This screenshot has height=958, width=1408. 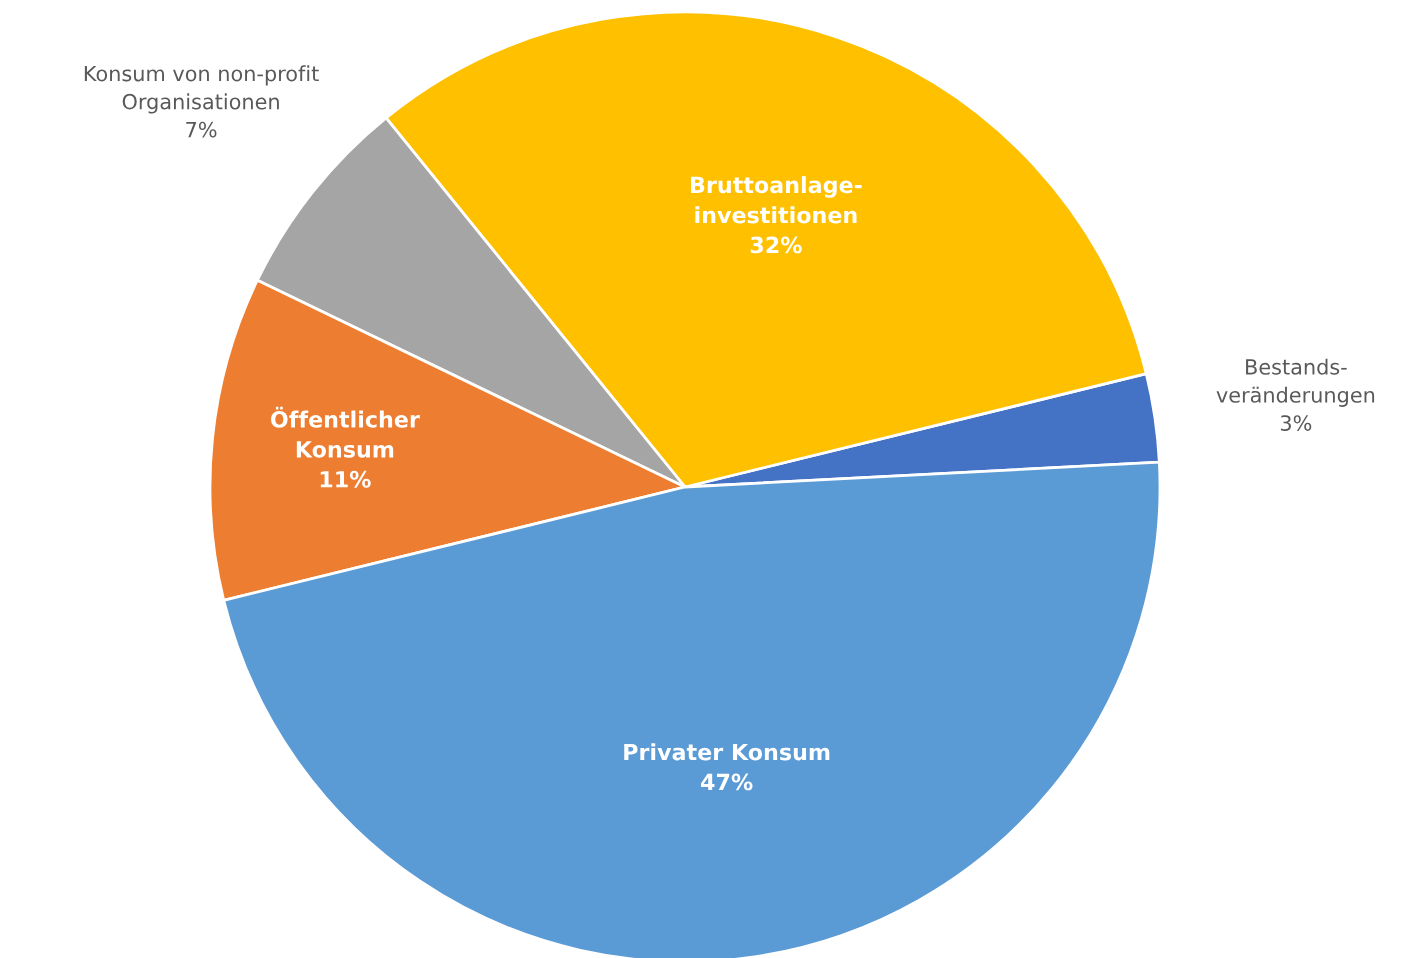 I want to click on data-label: 47%, so click(x=727, y=782).